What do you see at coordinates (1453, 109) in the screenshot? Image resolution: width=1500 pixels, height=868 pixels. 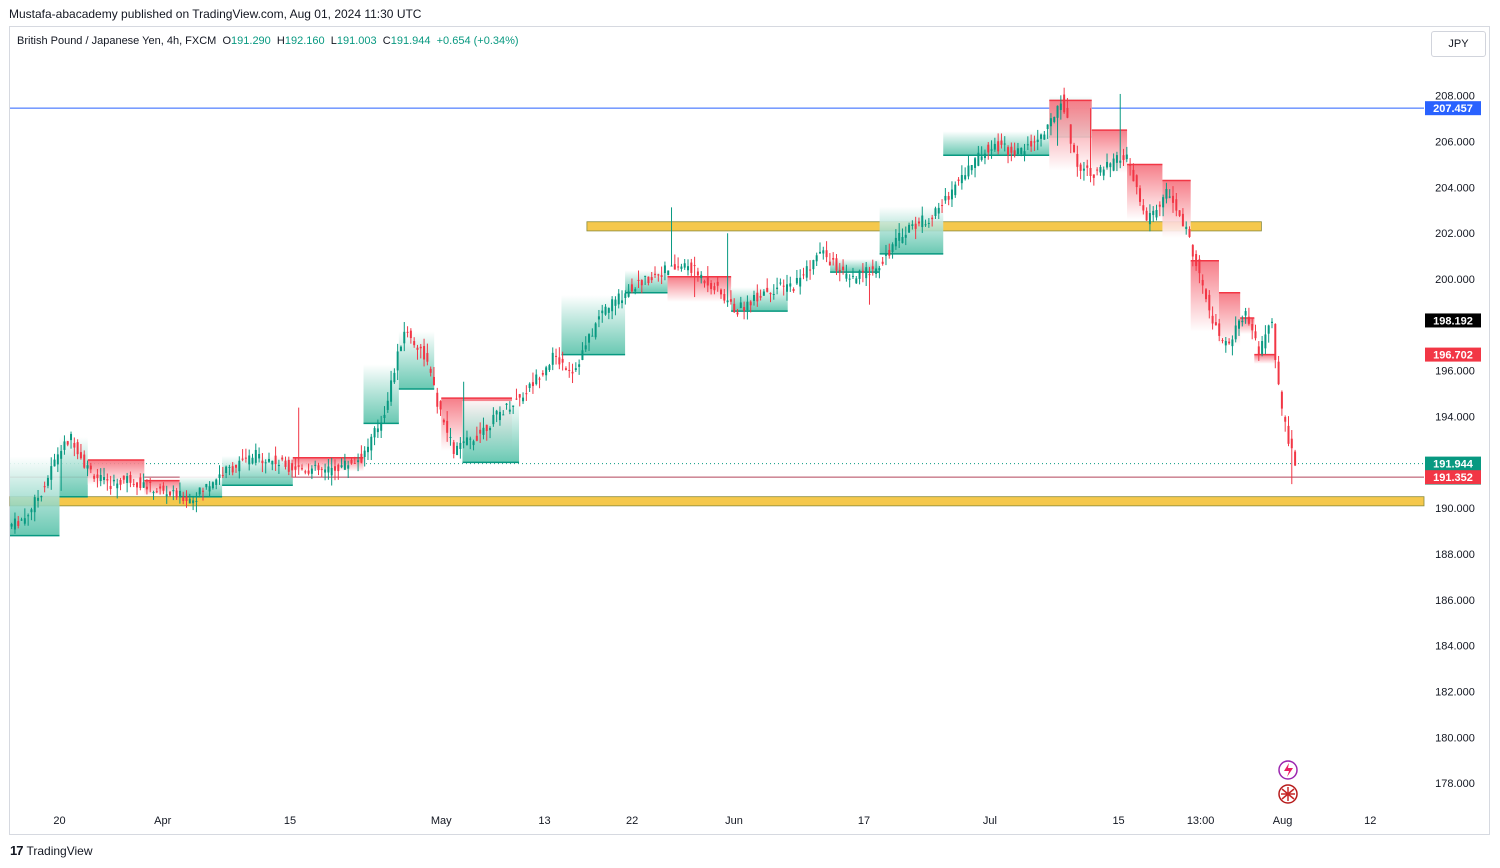 I see `price-tag-value: 207.457` at bounding box center [1453, 109].